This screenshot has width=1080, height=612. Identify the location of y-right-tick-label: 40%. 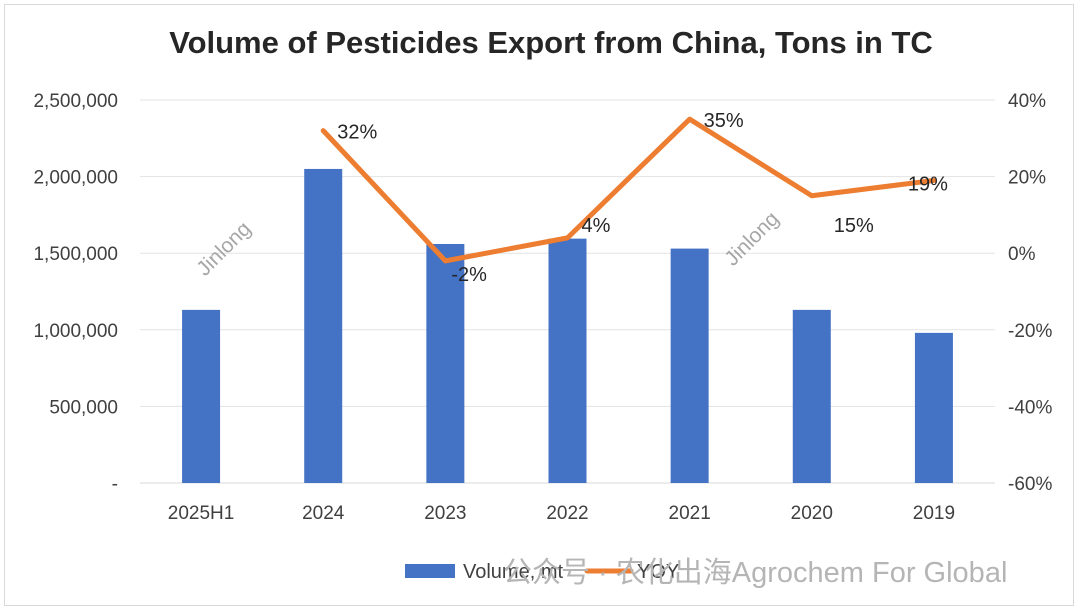
(1027, 101).